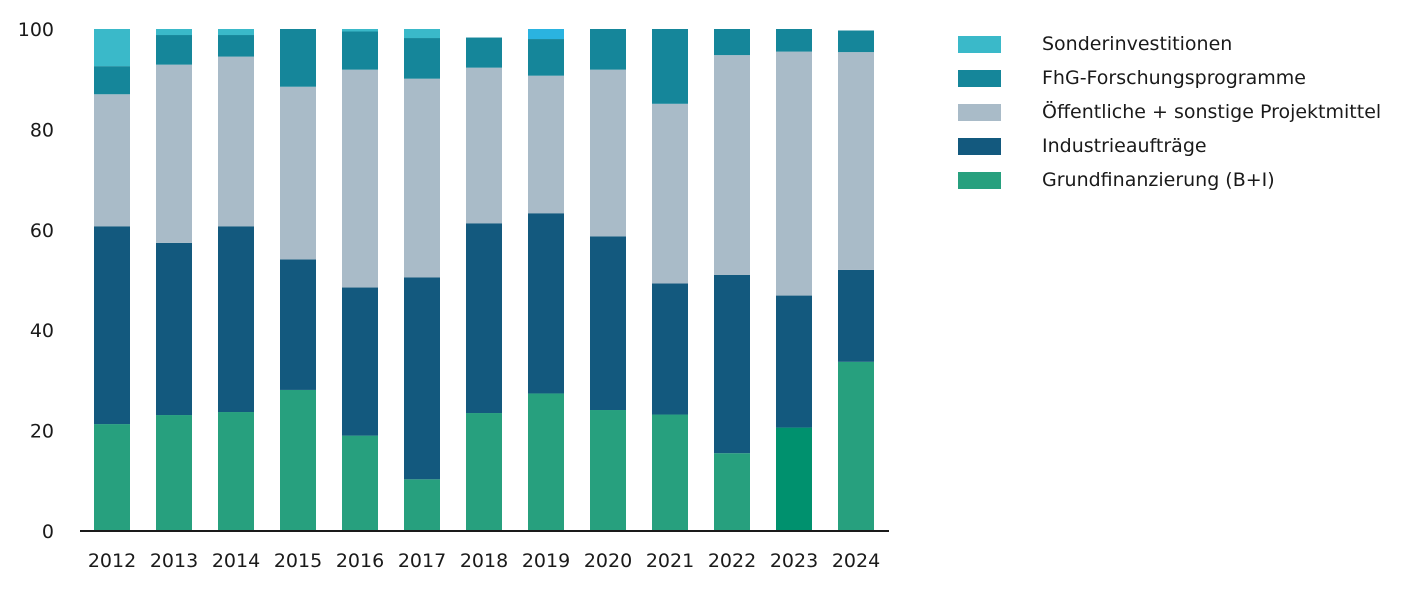 This screenshot has width=1411, height=590. What do you see at coordinates (732, 561) in the screenshot?
I see `x-tick-label: 2022` at bounding box center [732, 561].